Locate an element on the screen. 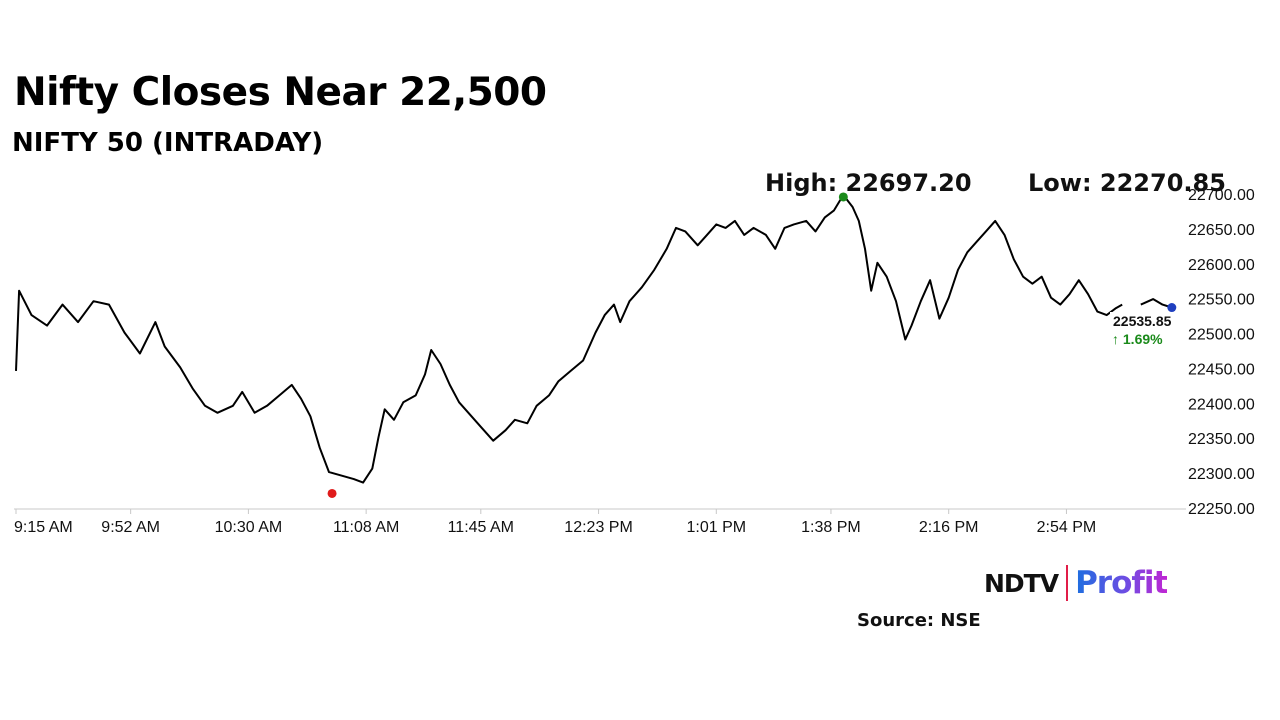 The height and width of the screenshot is (720, 1280). chart-title: Nifty Closes Near 22,500 is located at coordinates (280, 92).